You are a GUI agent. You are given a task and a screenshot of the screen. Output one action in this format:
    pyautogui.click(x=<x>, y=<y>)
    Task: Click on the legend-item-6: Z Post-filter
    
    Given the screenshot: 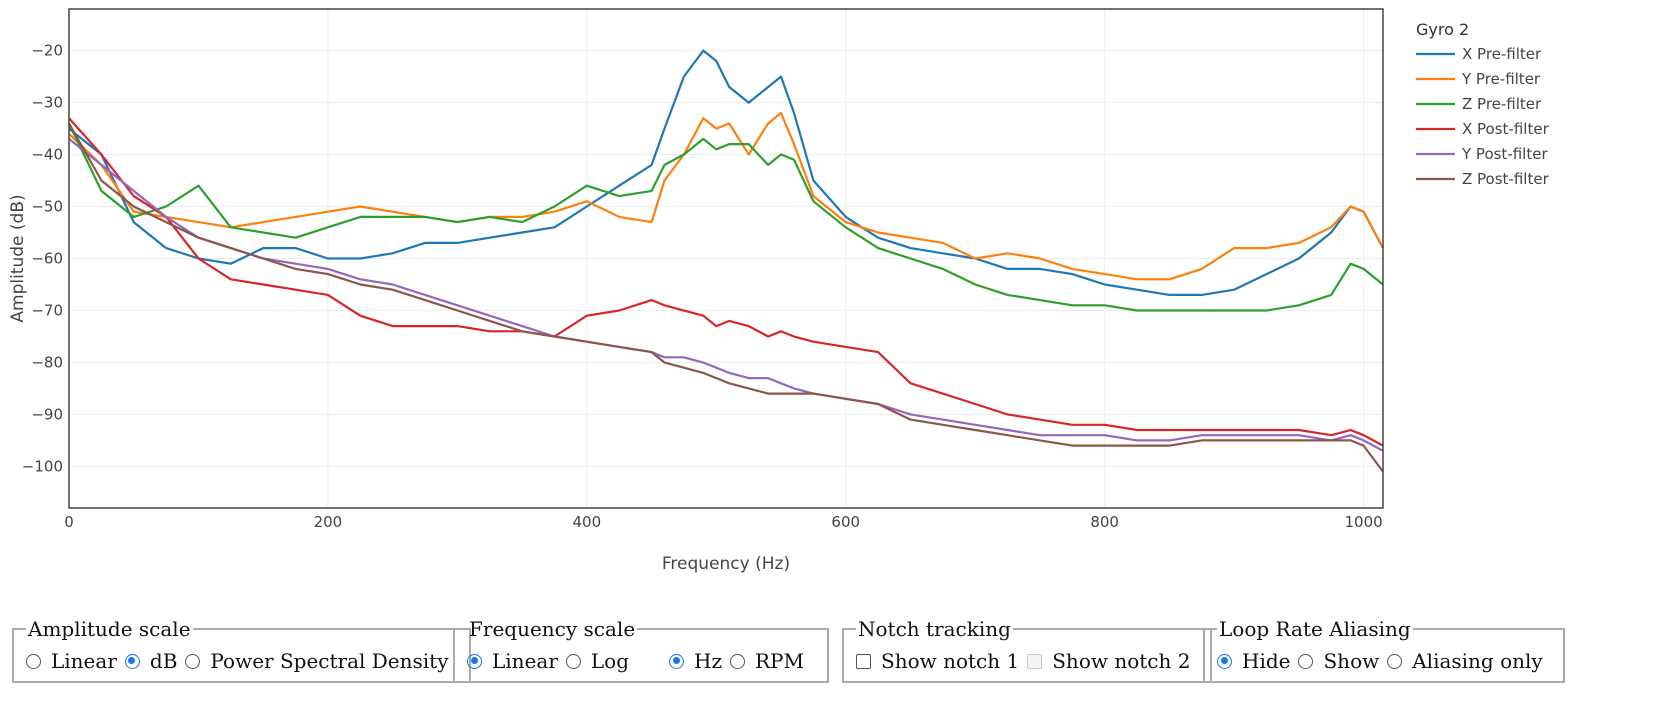 What is the action you would take?
    pyautogui.click(x=1483, y=179)
    